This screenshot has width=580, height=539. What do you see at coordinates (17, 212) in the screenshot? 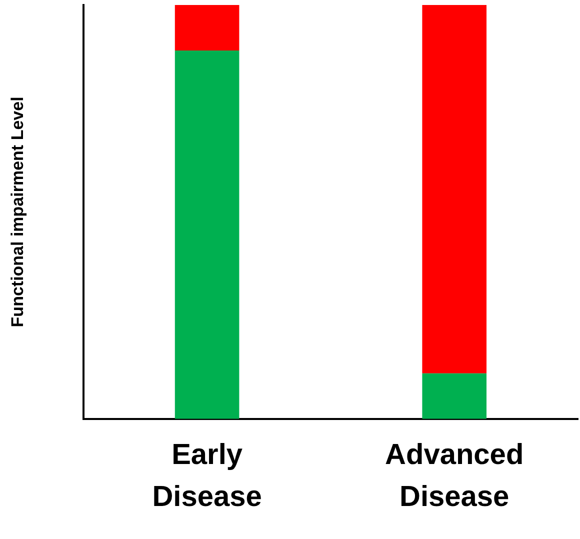
I see `y-axis-title: Functional impairment Level` at bounding box center [17, 212].